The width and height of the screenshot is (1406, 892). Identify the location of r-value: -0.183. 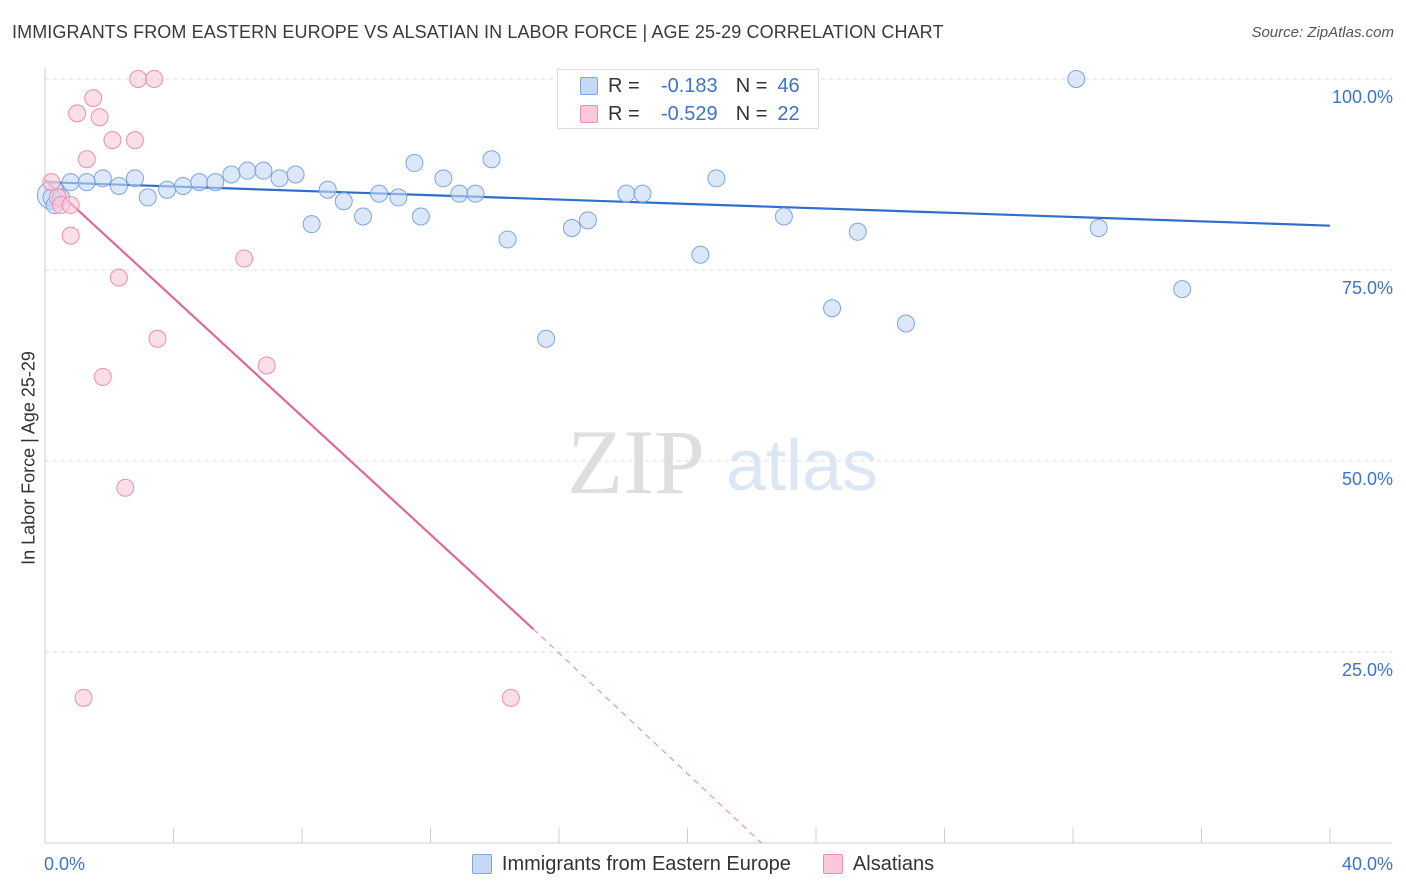
(689, 85).